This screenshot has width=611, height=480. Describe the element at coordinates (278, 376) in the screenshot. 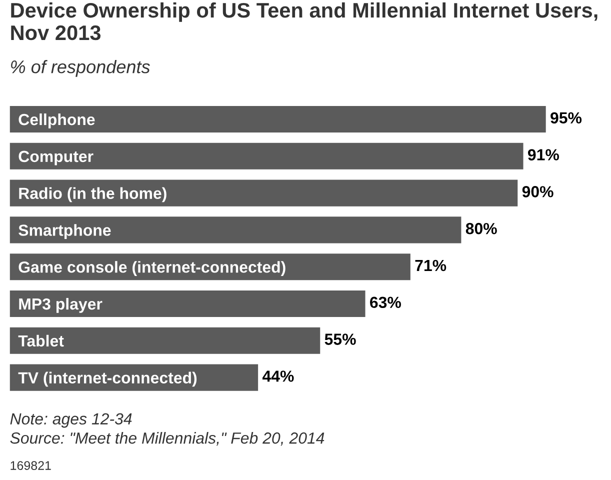

I see `data-label: 44%` at that location.